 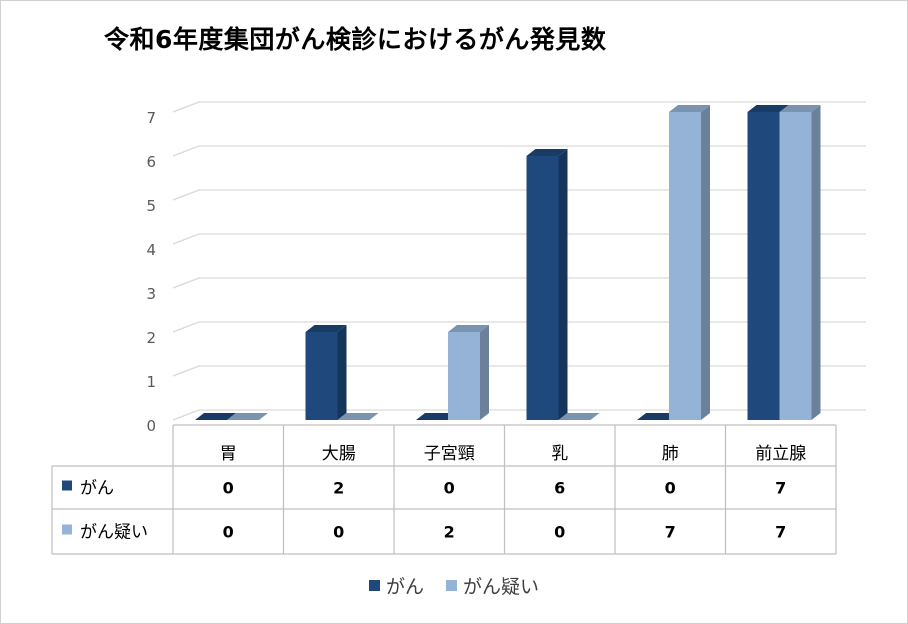 I want to click on table-series-label: がん疑い, so click(x=114, y=533).